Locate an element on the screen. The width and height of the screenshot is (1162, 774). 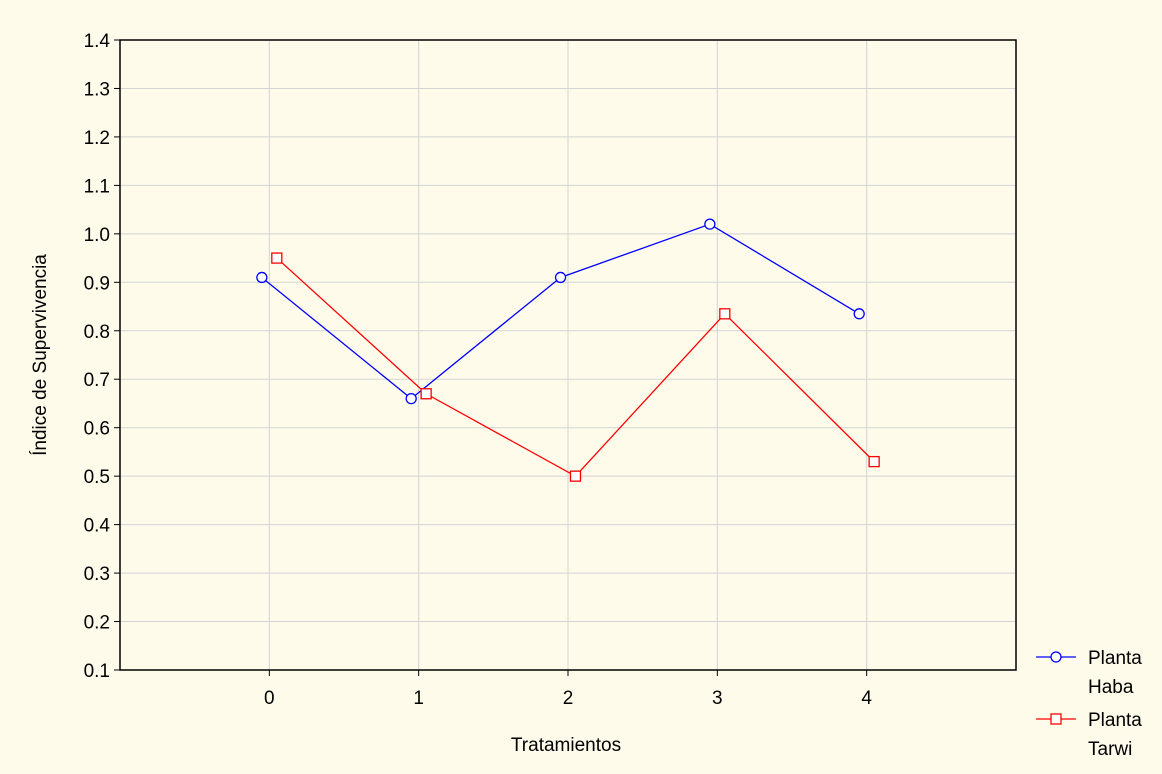
y-tick-label: 0.3 is located at coordinates (97, 574).